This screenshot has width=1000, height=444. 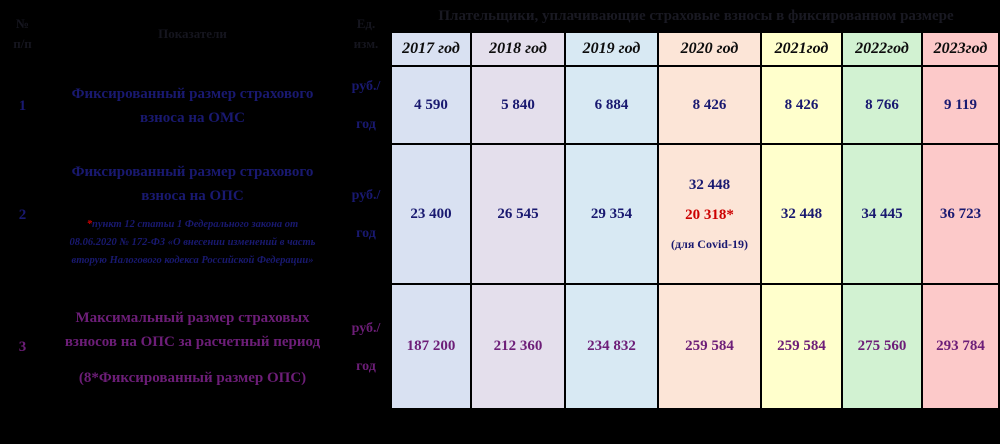 I want to click on value-cell-ops-2020-covid: 32 448 20 318* (для Covid-19), so click(x=710, y=215).